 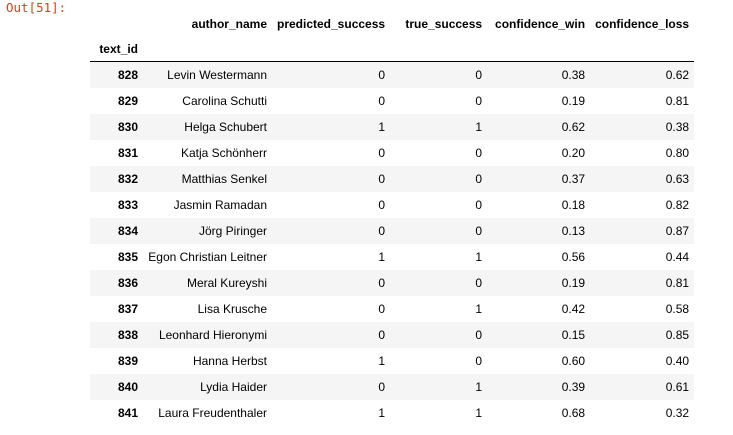 I want to click on row-index-cell: 828, so click(x=127, y=75).